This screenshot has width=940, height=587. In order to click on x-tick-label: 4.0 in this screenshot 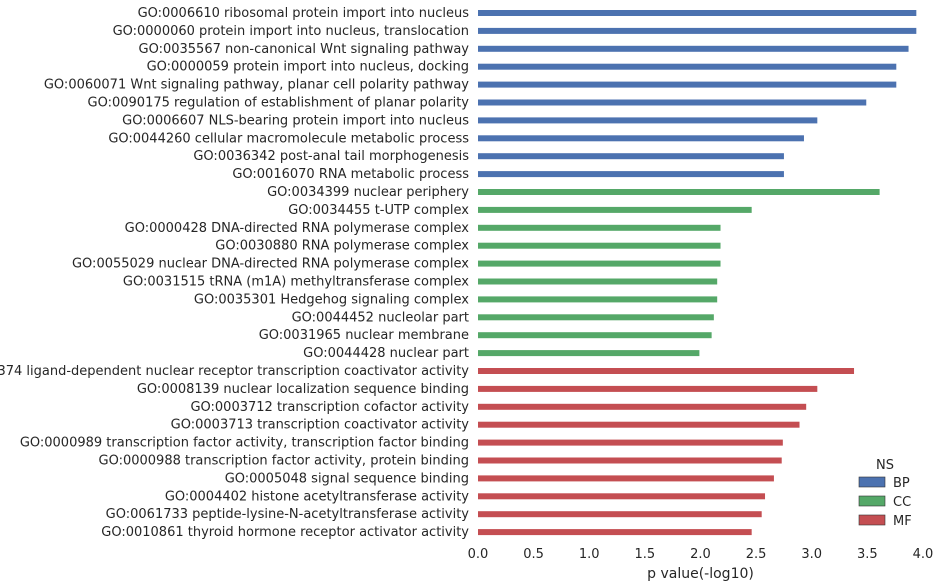, I will do `click(923, 554)`.